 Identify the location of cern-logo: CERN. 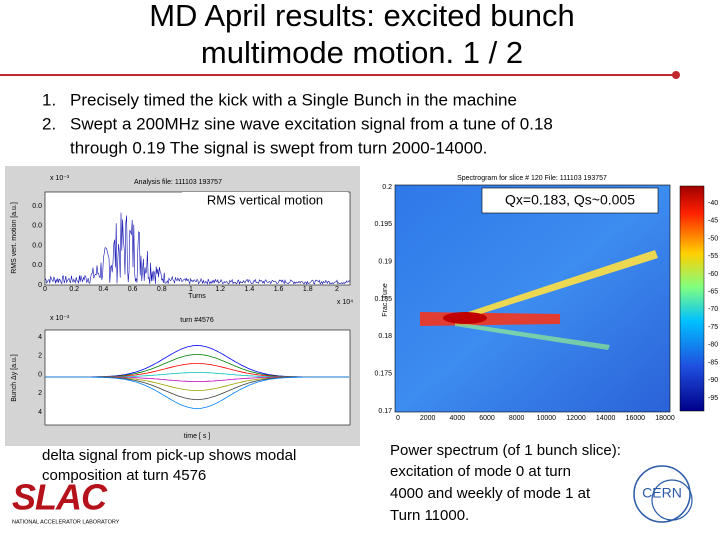
(662, 493).